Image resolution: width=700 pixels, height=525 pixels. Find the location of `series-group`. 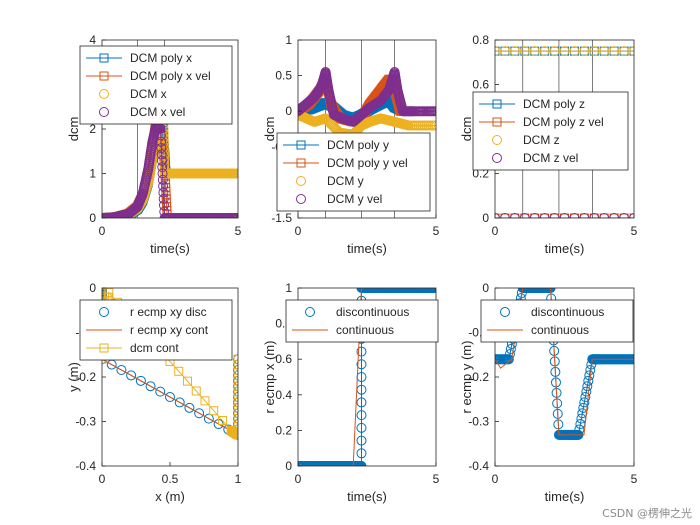

series-group is located at coordinates (367, 103).